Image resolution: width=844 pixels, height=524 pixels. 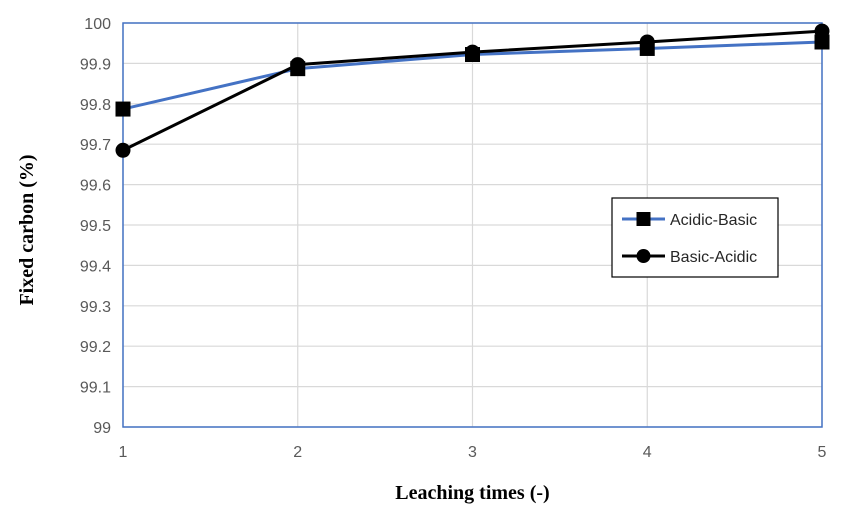 What do you see at coordinates (95, 347) in the screenshot?
I see `y-tick-label: 99.2` at bounding box center [95, 347].